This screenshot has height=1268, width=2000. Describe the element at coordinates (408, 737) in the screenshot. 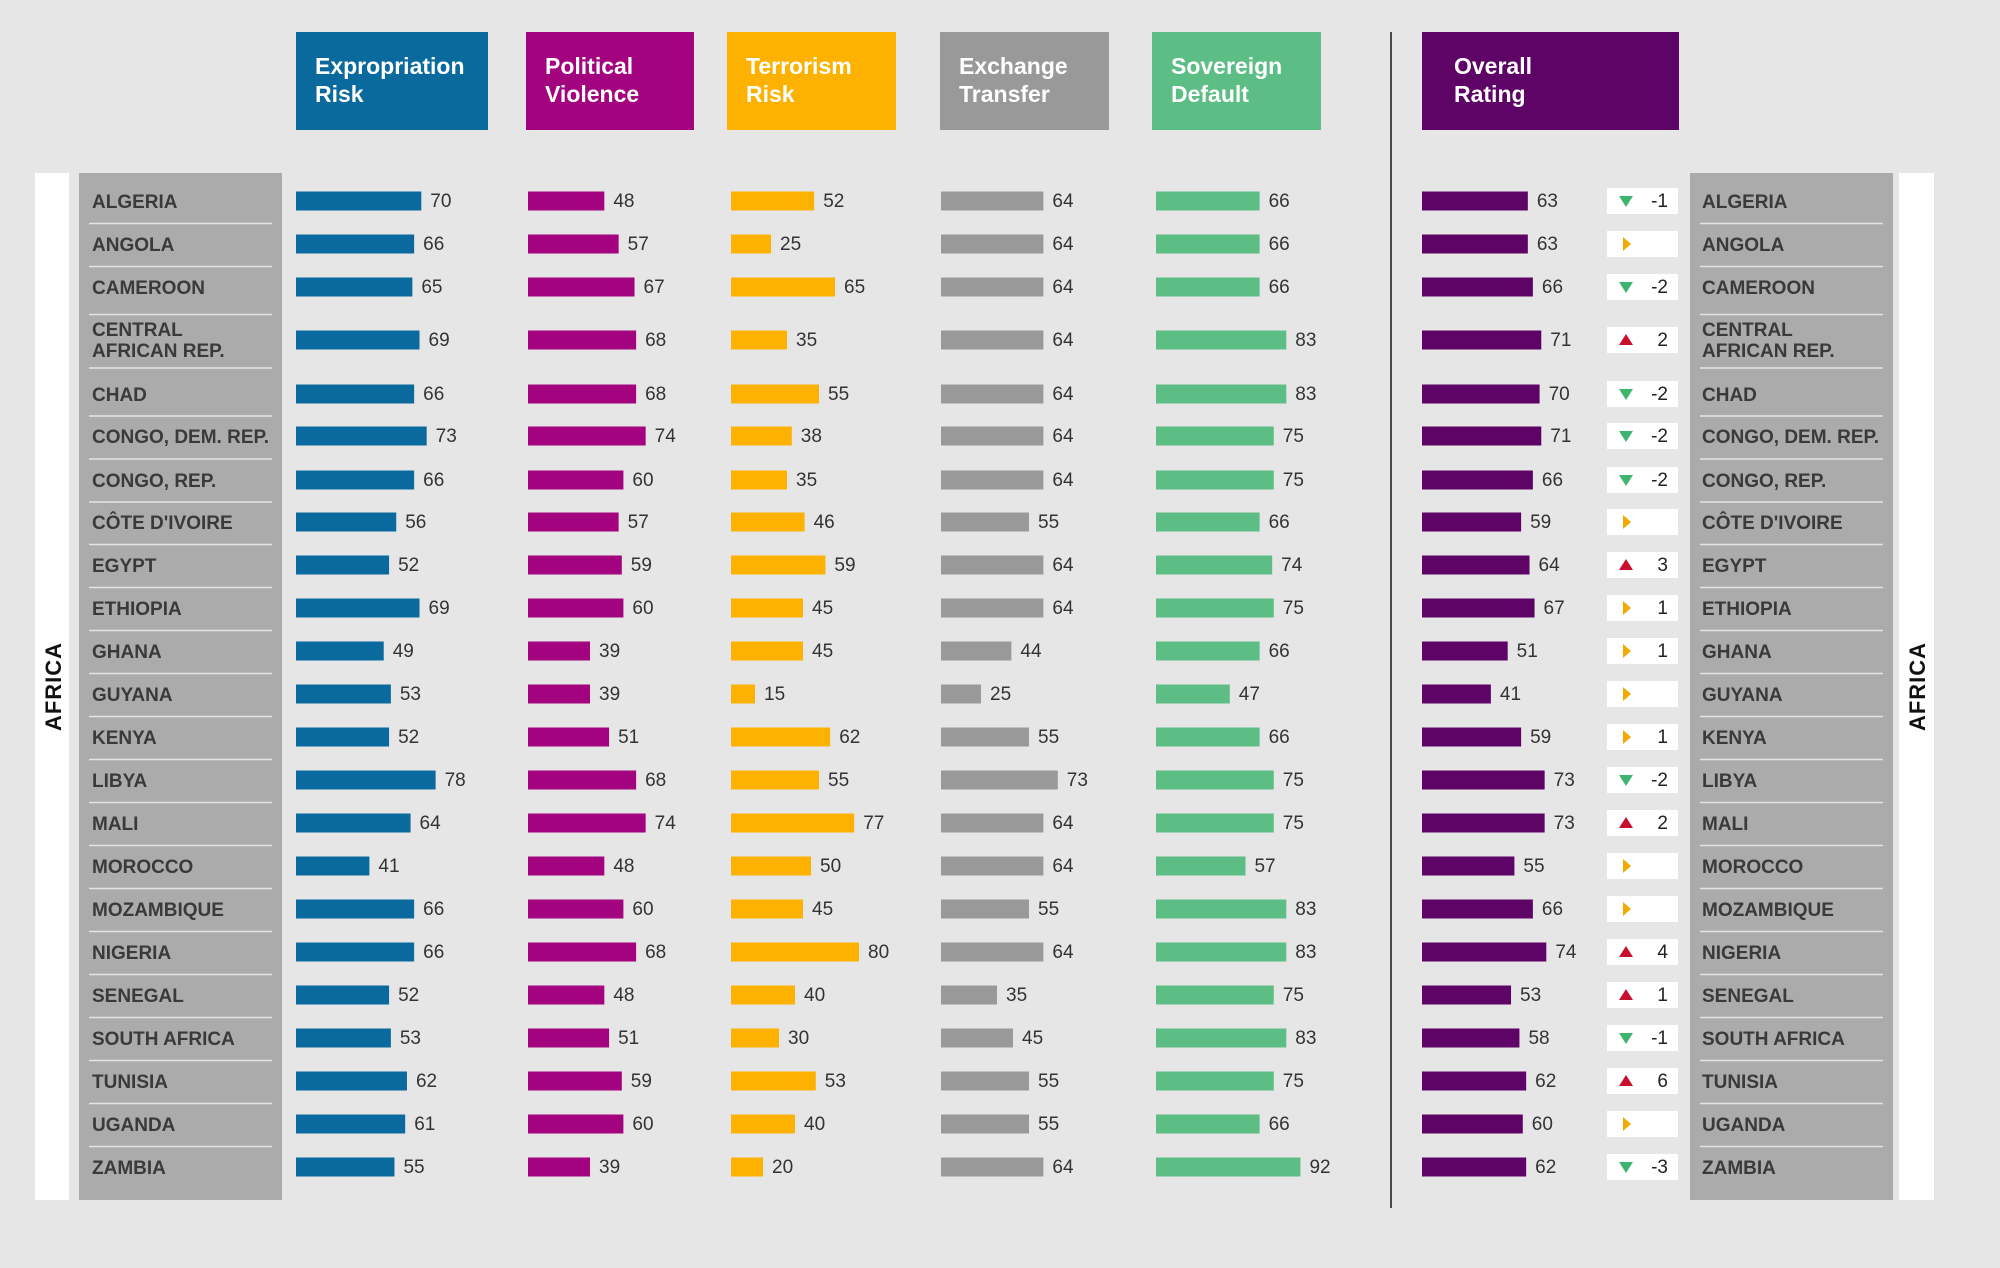

I see `value-label-expropriation: 52` at that location.